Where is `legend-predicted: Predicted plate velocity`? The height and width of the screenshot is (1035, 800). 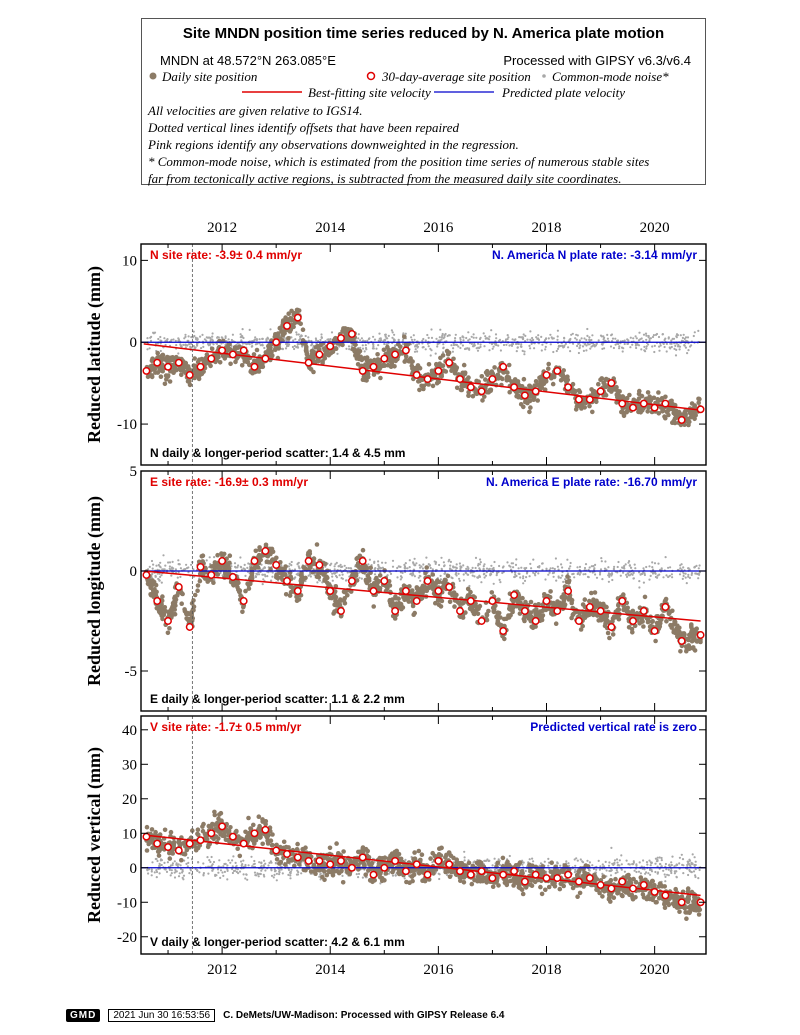
legend-predicted: Predicted plate velocity is located at coordinates (563, 92).